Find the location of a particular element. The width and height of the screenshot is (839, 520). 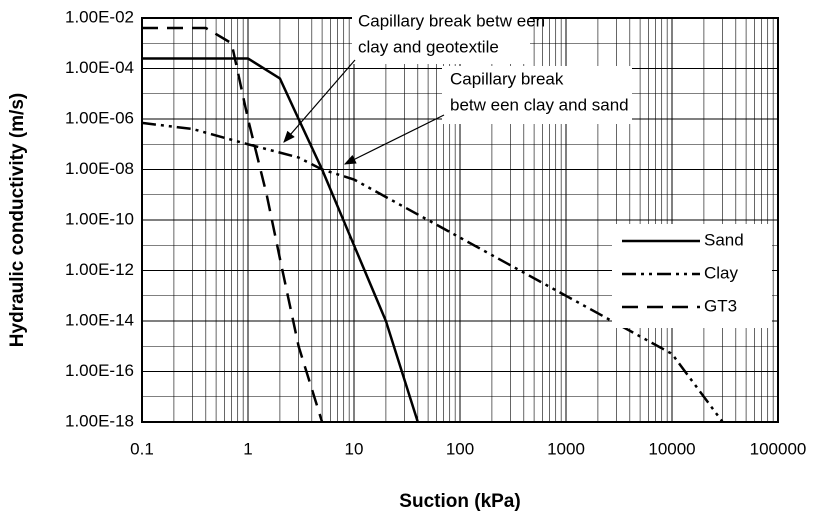

x-tick-label: 1000 is located at coordinates (566, 448).